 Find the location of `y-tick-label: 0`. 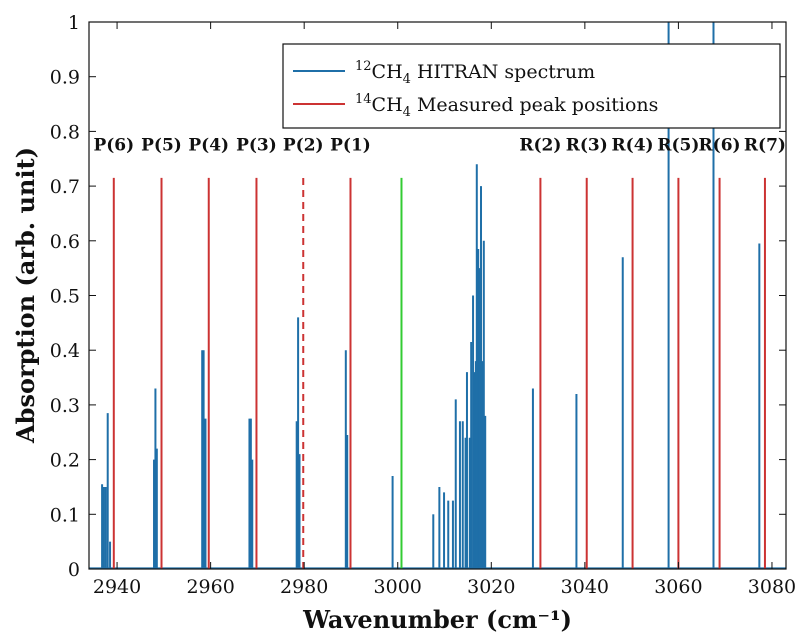

y-tick-label: 0 is located at coordinates (74, 570).